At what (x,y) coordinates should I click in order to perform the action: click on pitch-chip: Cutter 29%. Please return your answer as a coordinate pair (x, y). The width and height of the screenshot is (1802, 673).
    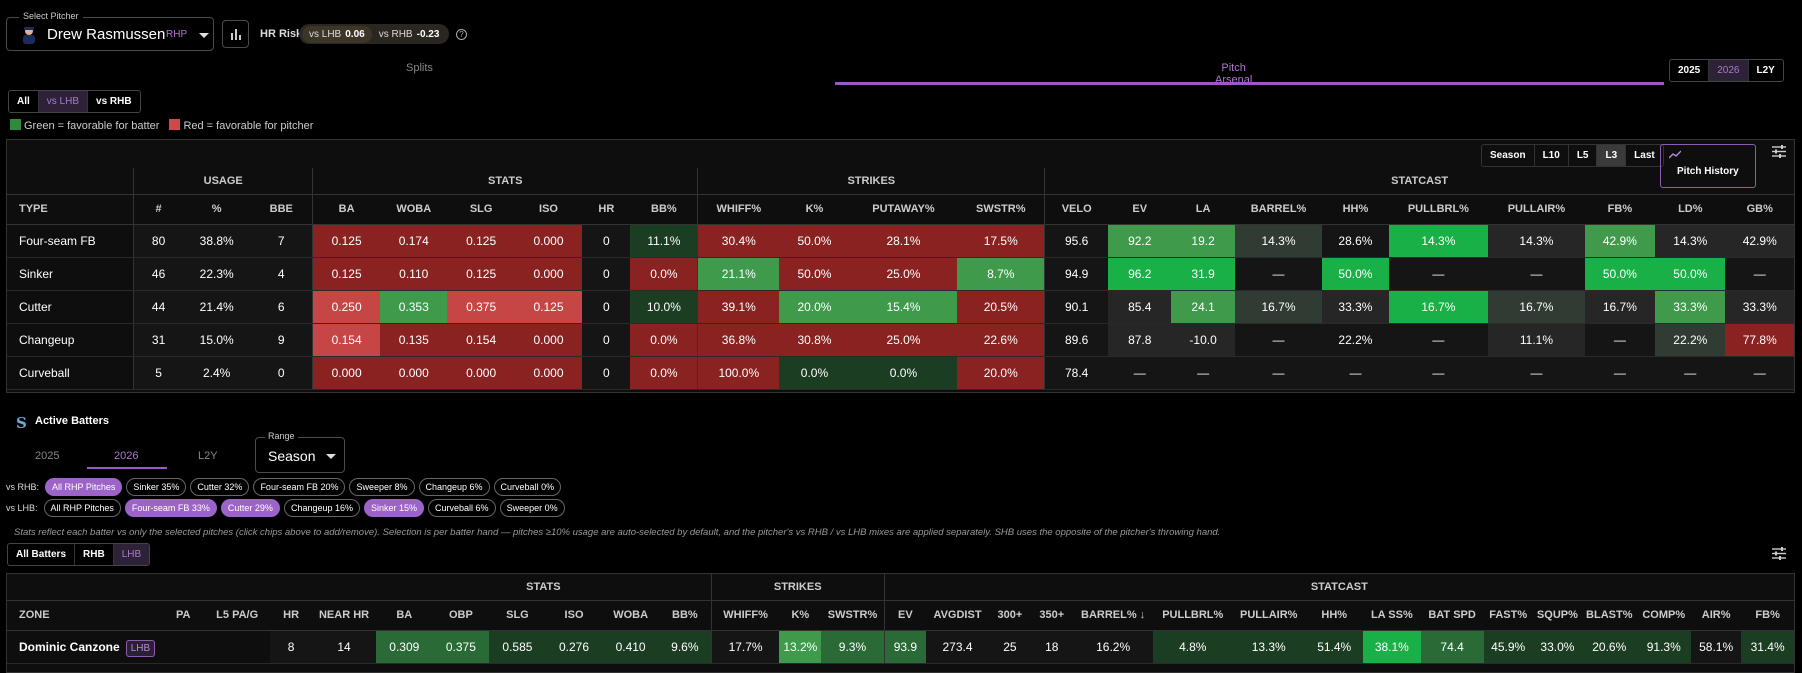
    Looking at the image, I should click on (250, 508).